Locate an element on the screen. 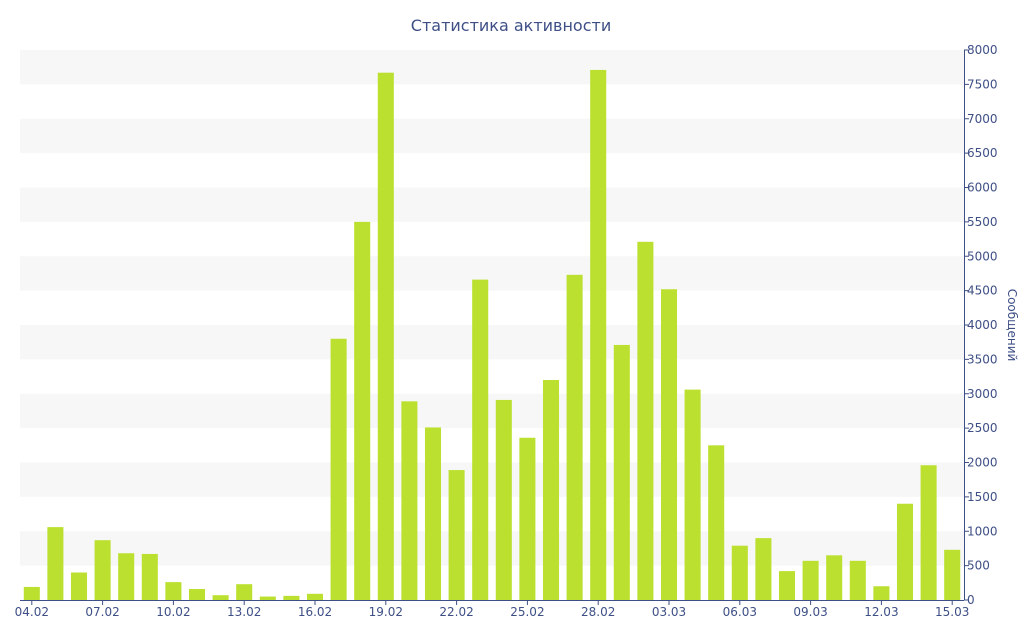 This screenshot has width=1024, height=640. bar-16.02 is located at coordinates (315, 596).